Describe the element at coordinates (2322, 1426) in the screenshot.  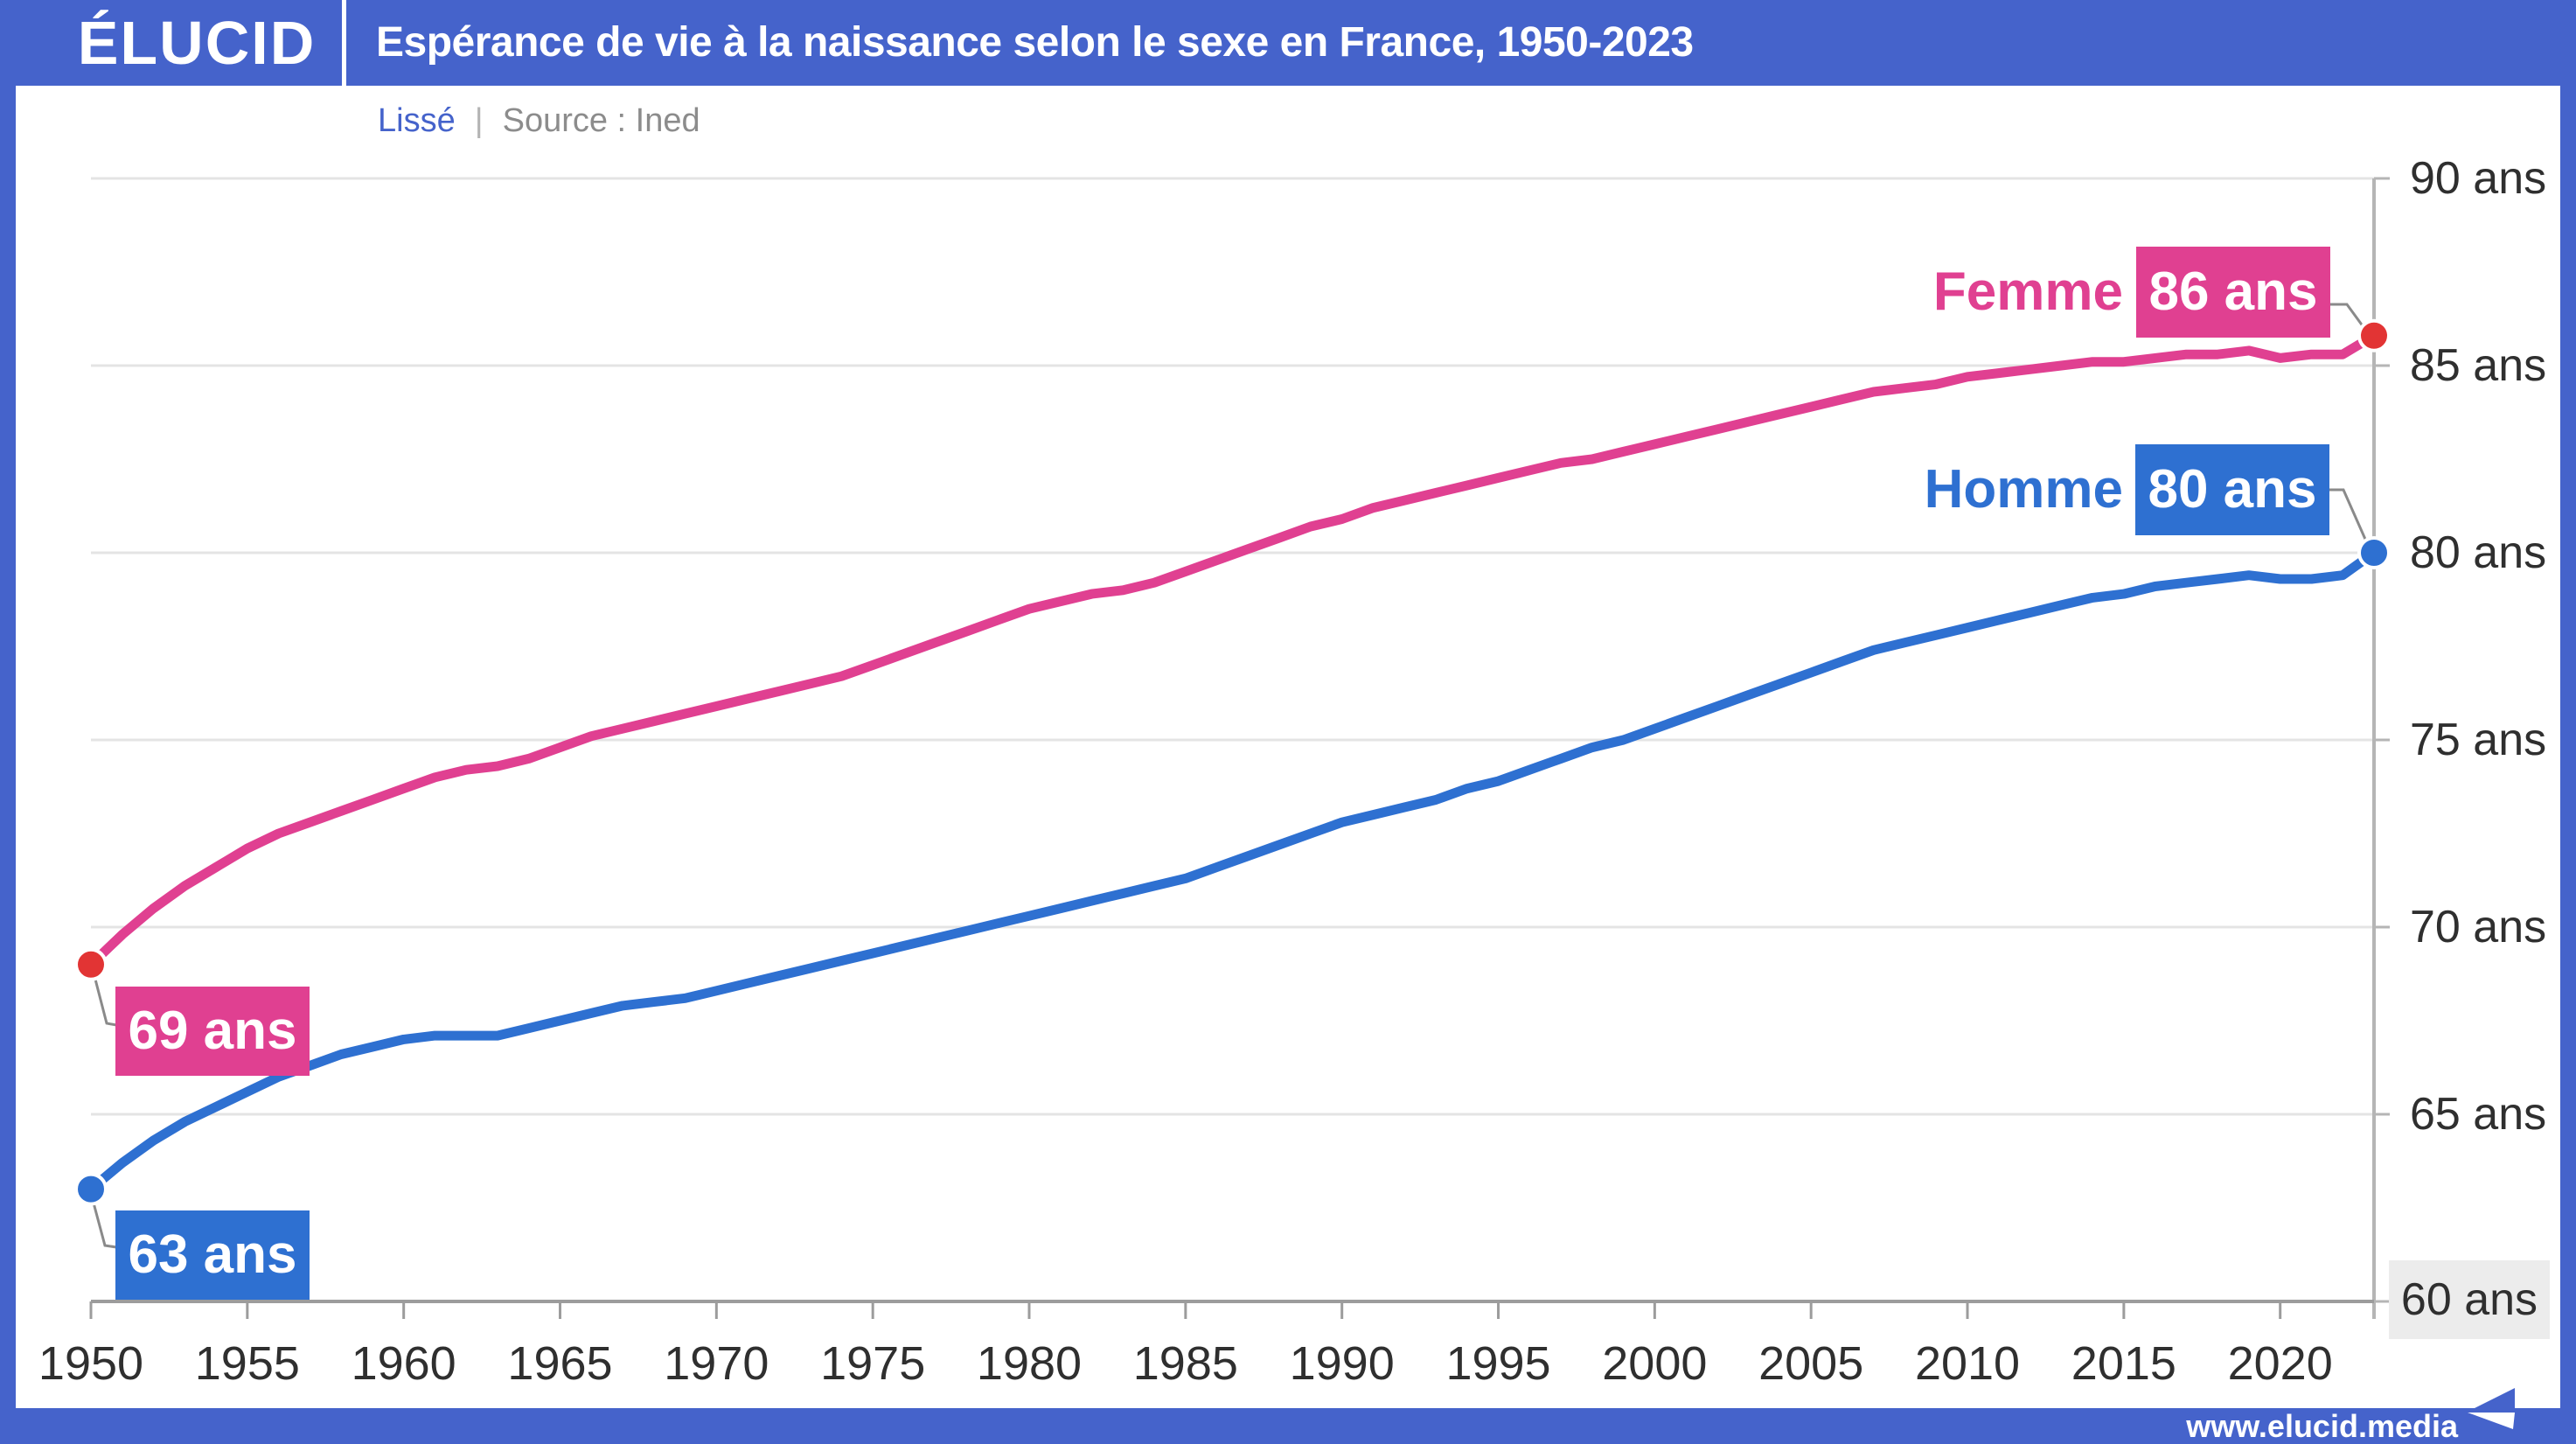
I see `website-link: www.elucid.media` at that location.